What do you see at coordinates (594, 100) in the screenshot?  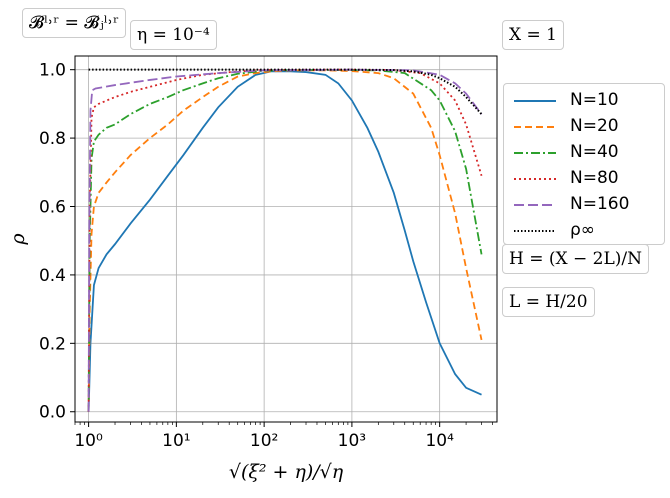 I see `legend-label: N=10` at bounding box center [594, 100].